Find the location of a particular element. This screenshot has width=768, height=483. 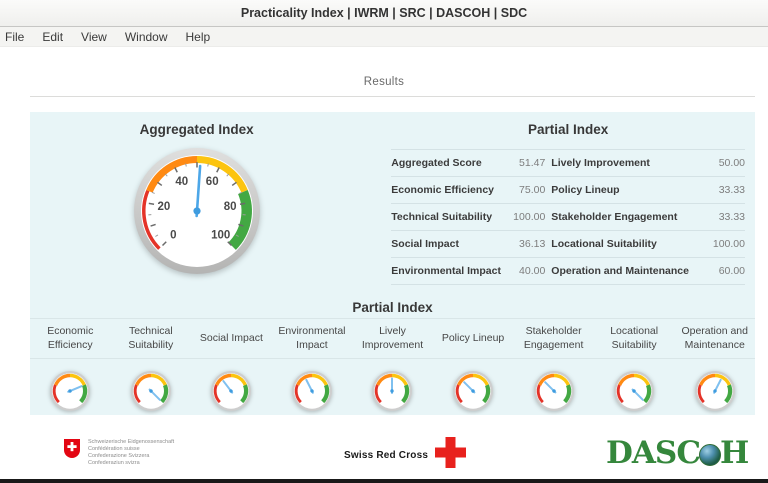

table-row-label: Aggregated Score is located at coordinates (436, 163).